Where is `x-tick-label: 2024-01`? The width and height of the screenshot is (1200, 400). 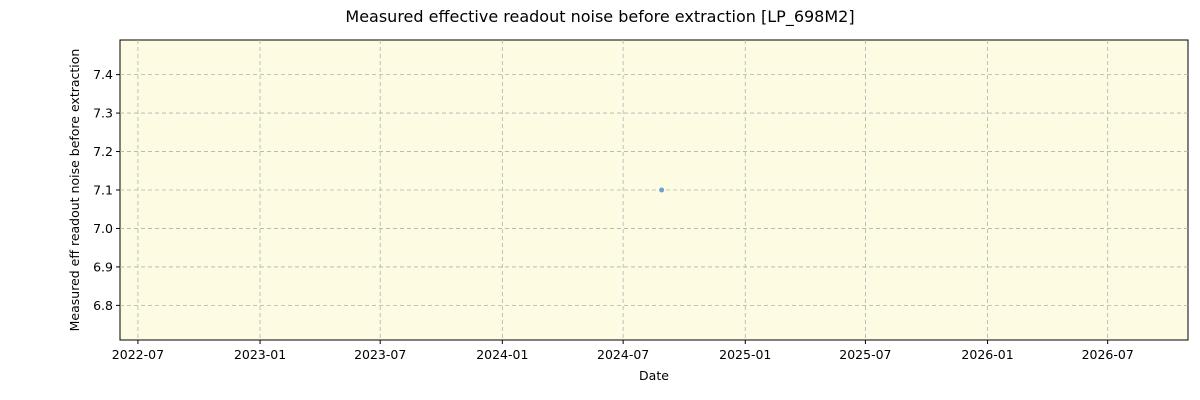 x-tick-label: 2024-01 is located at coordinates (502, 354).